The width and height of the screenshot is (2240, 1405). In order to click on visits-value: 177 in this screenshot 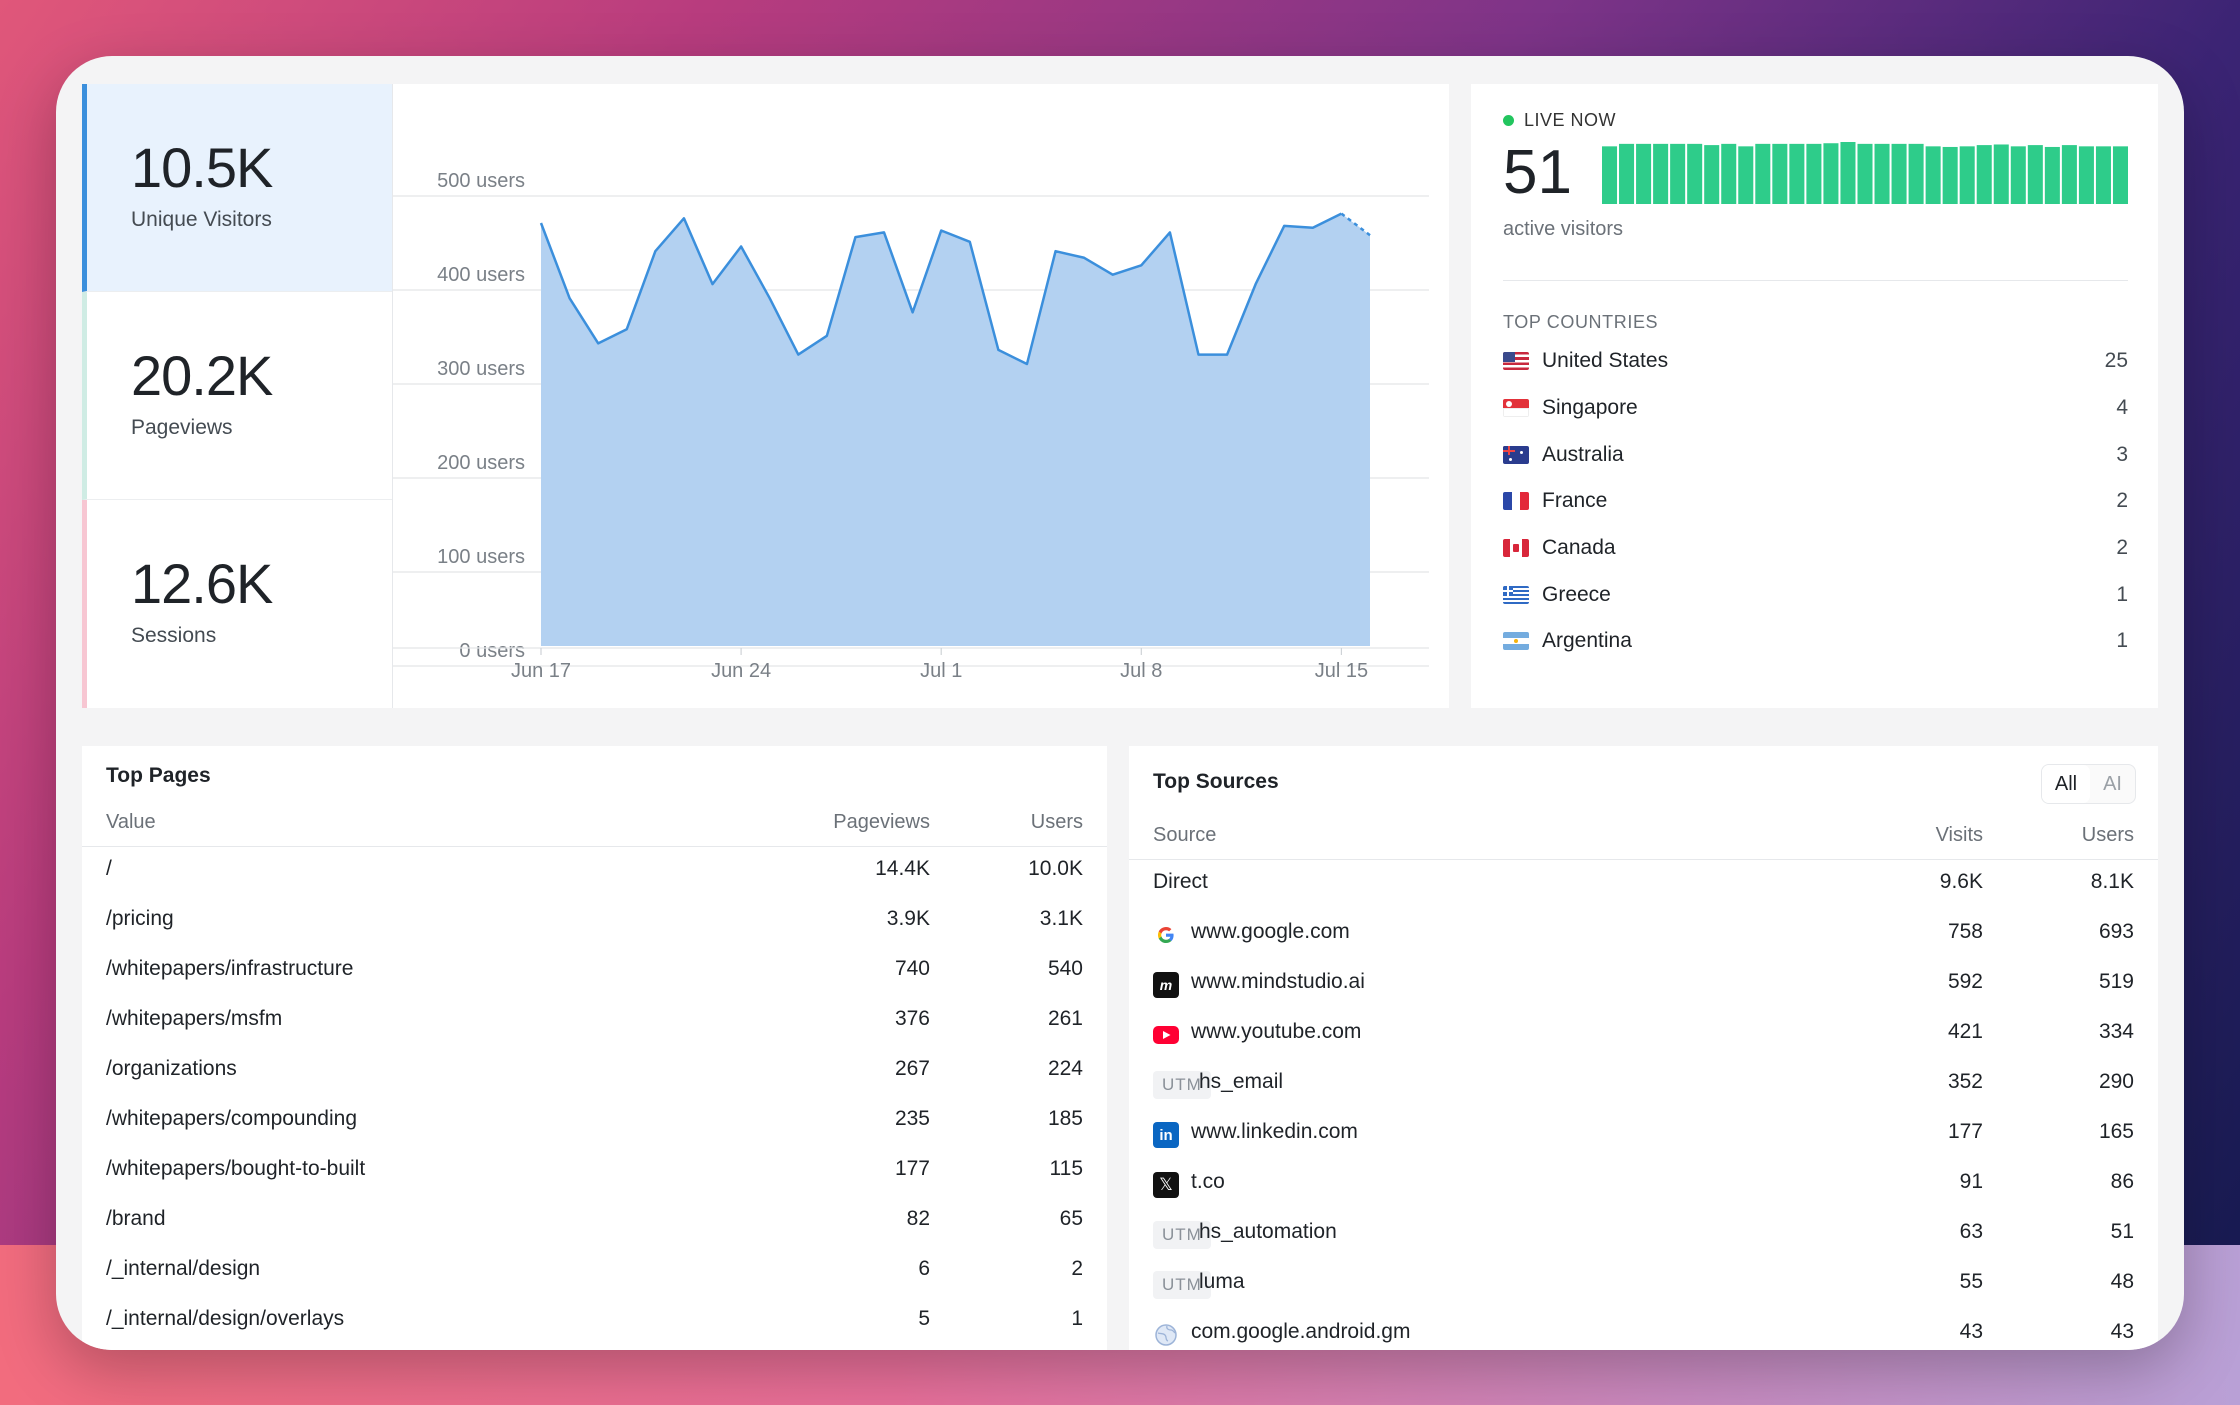, I will do `click(1965, 1131)`.